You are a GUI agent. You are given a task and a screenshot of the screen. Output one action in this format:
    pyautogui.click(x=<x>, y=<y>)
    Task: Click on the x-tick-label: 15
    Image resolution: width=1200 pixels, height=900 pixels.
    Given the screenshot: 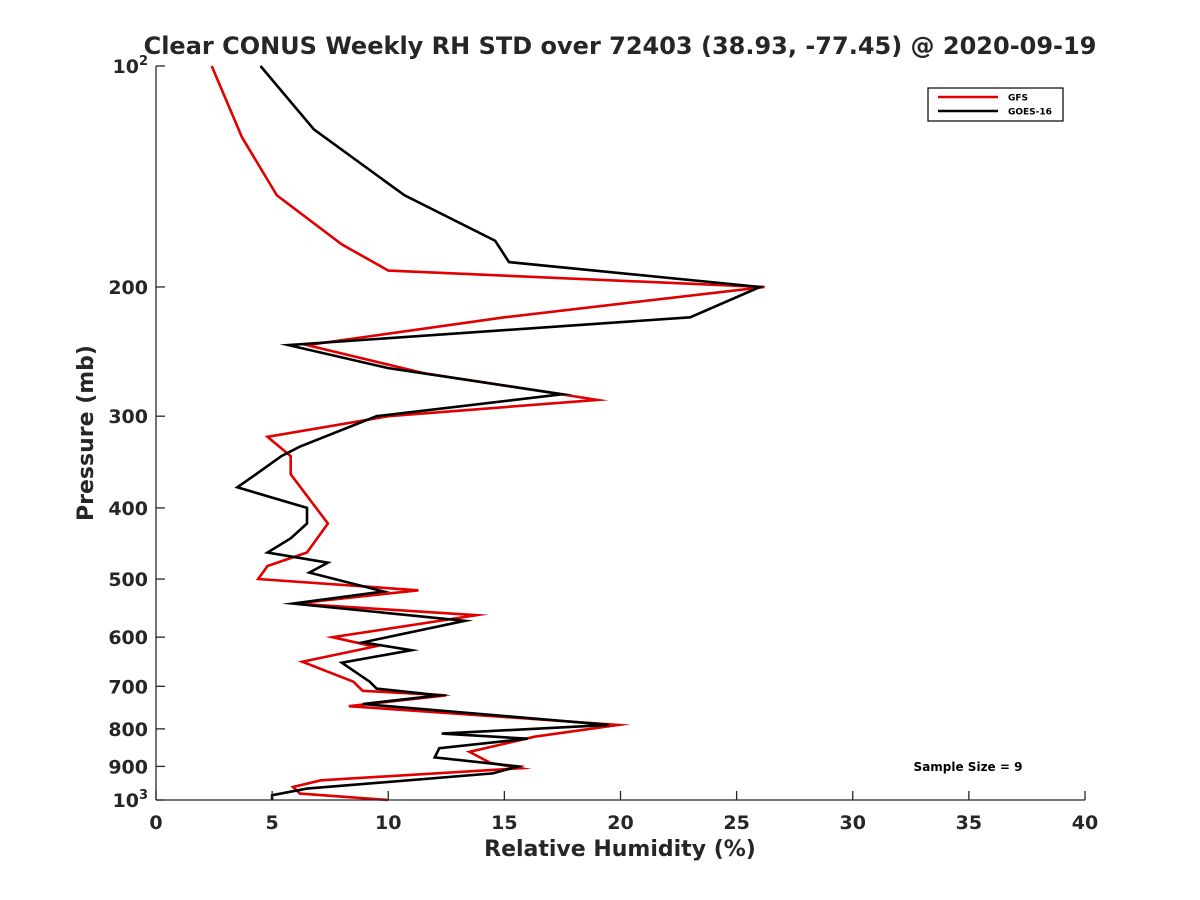 What is the action you would take?
    pyautogui.click(x=504, y=823)
    